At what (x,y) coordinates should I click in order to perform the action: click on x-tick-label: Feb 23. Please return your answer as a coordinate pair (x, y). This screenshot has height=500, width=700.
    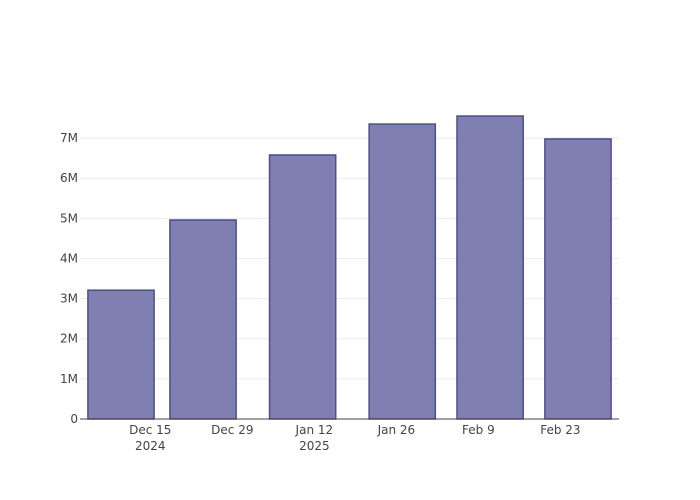
    Looking at the image, I should click on (560, 430).